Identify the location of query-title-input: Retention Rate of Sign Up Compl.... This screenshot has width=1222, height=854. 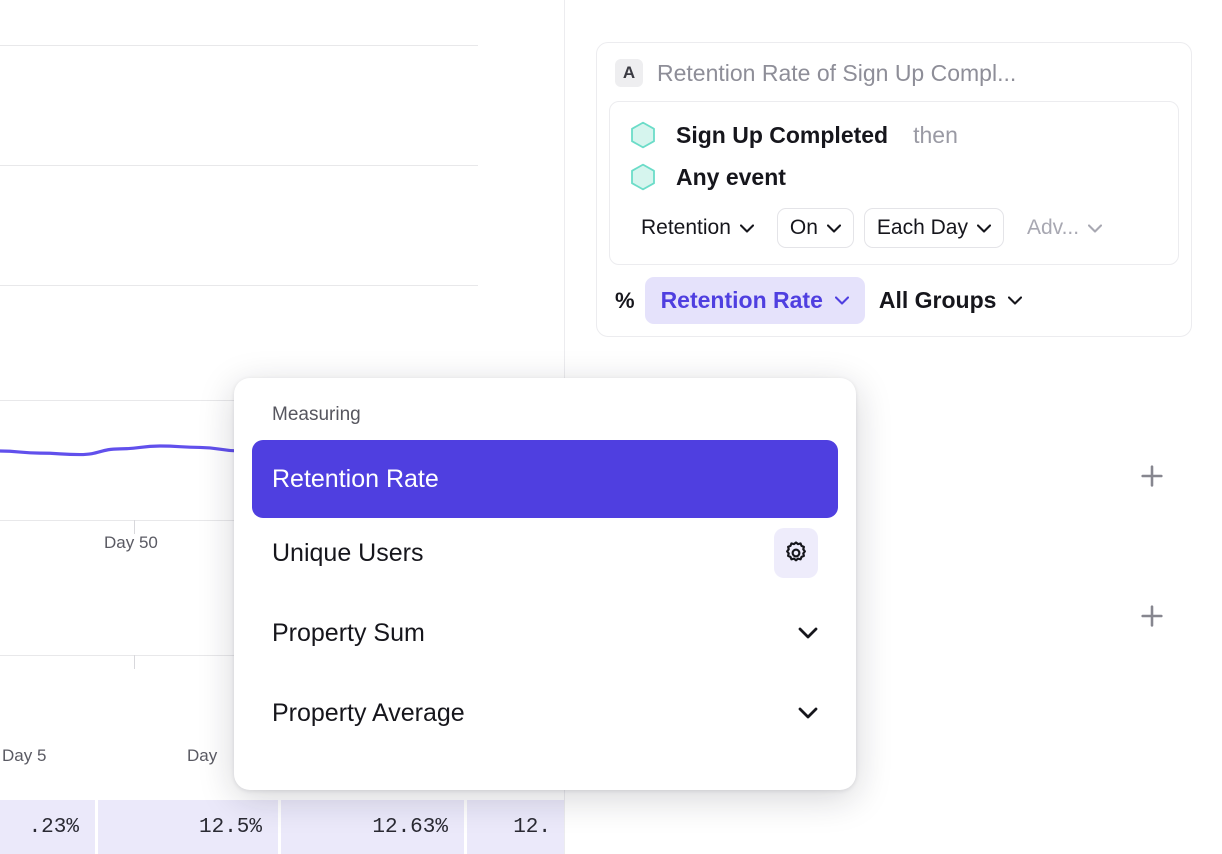
(837, 72).